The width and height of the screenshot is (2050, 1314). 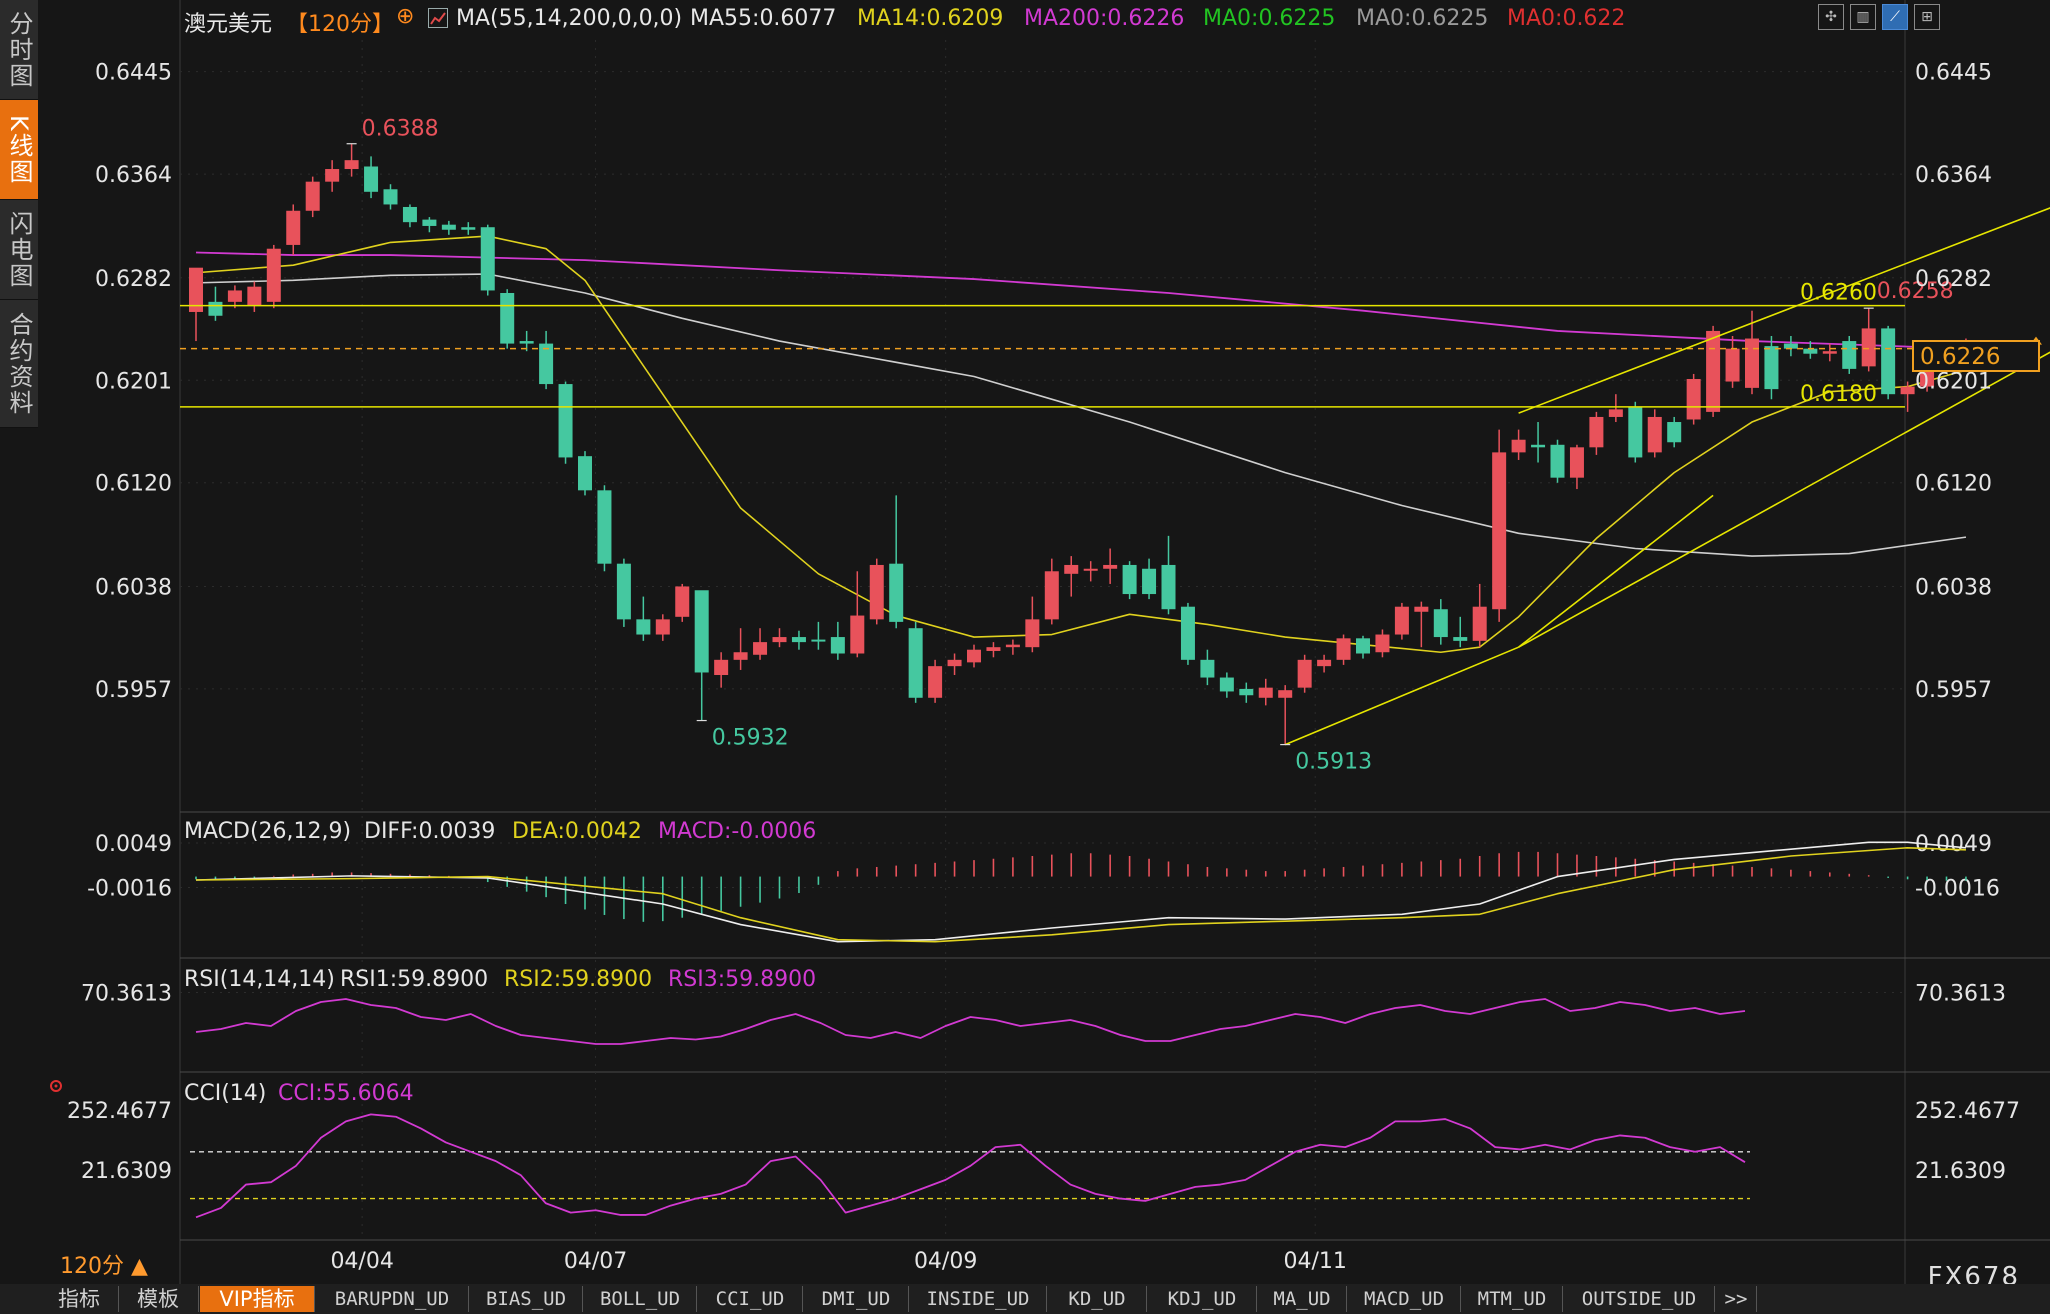 What do you see at coordinates (930, 18) in the screenshot?
I see `ma14-value: MA14:0.6209` at bounding box center [930, 18].